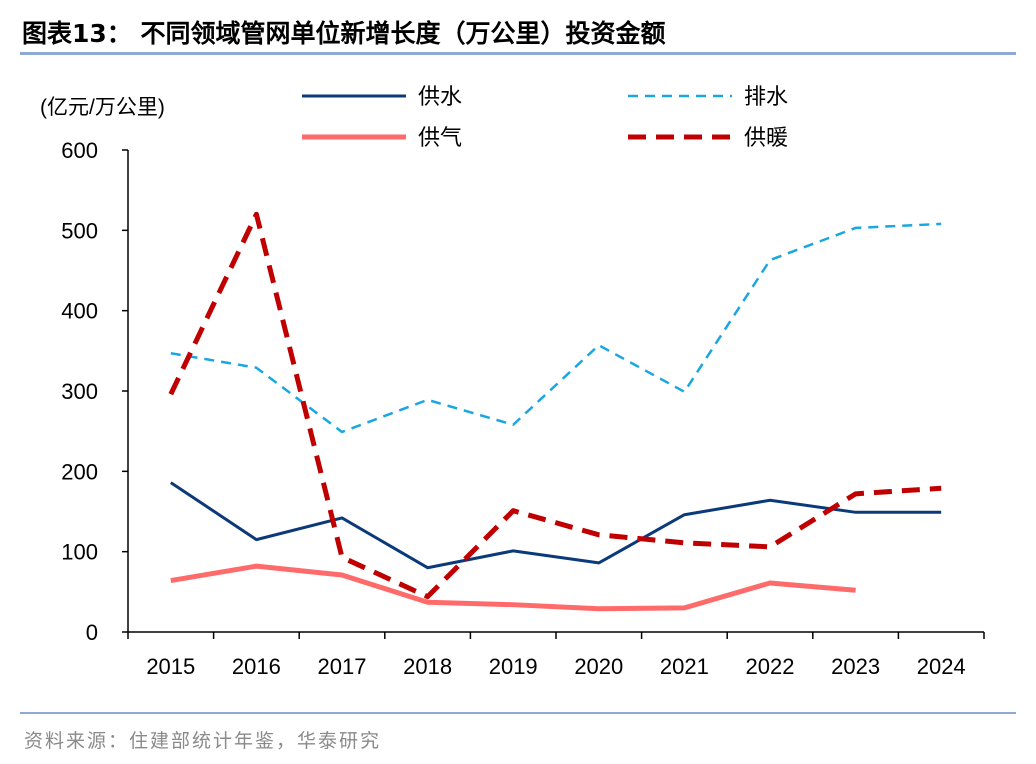 This screenshot has height=764, width=1036. Describe the element at coordinates (518, 53) in the screenshot. I see `title-divider` at that location.